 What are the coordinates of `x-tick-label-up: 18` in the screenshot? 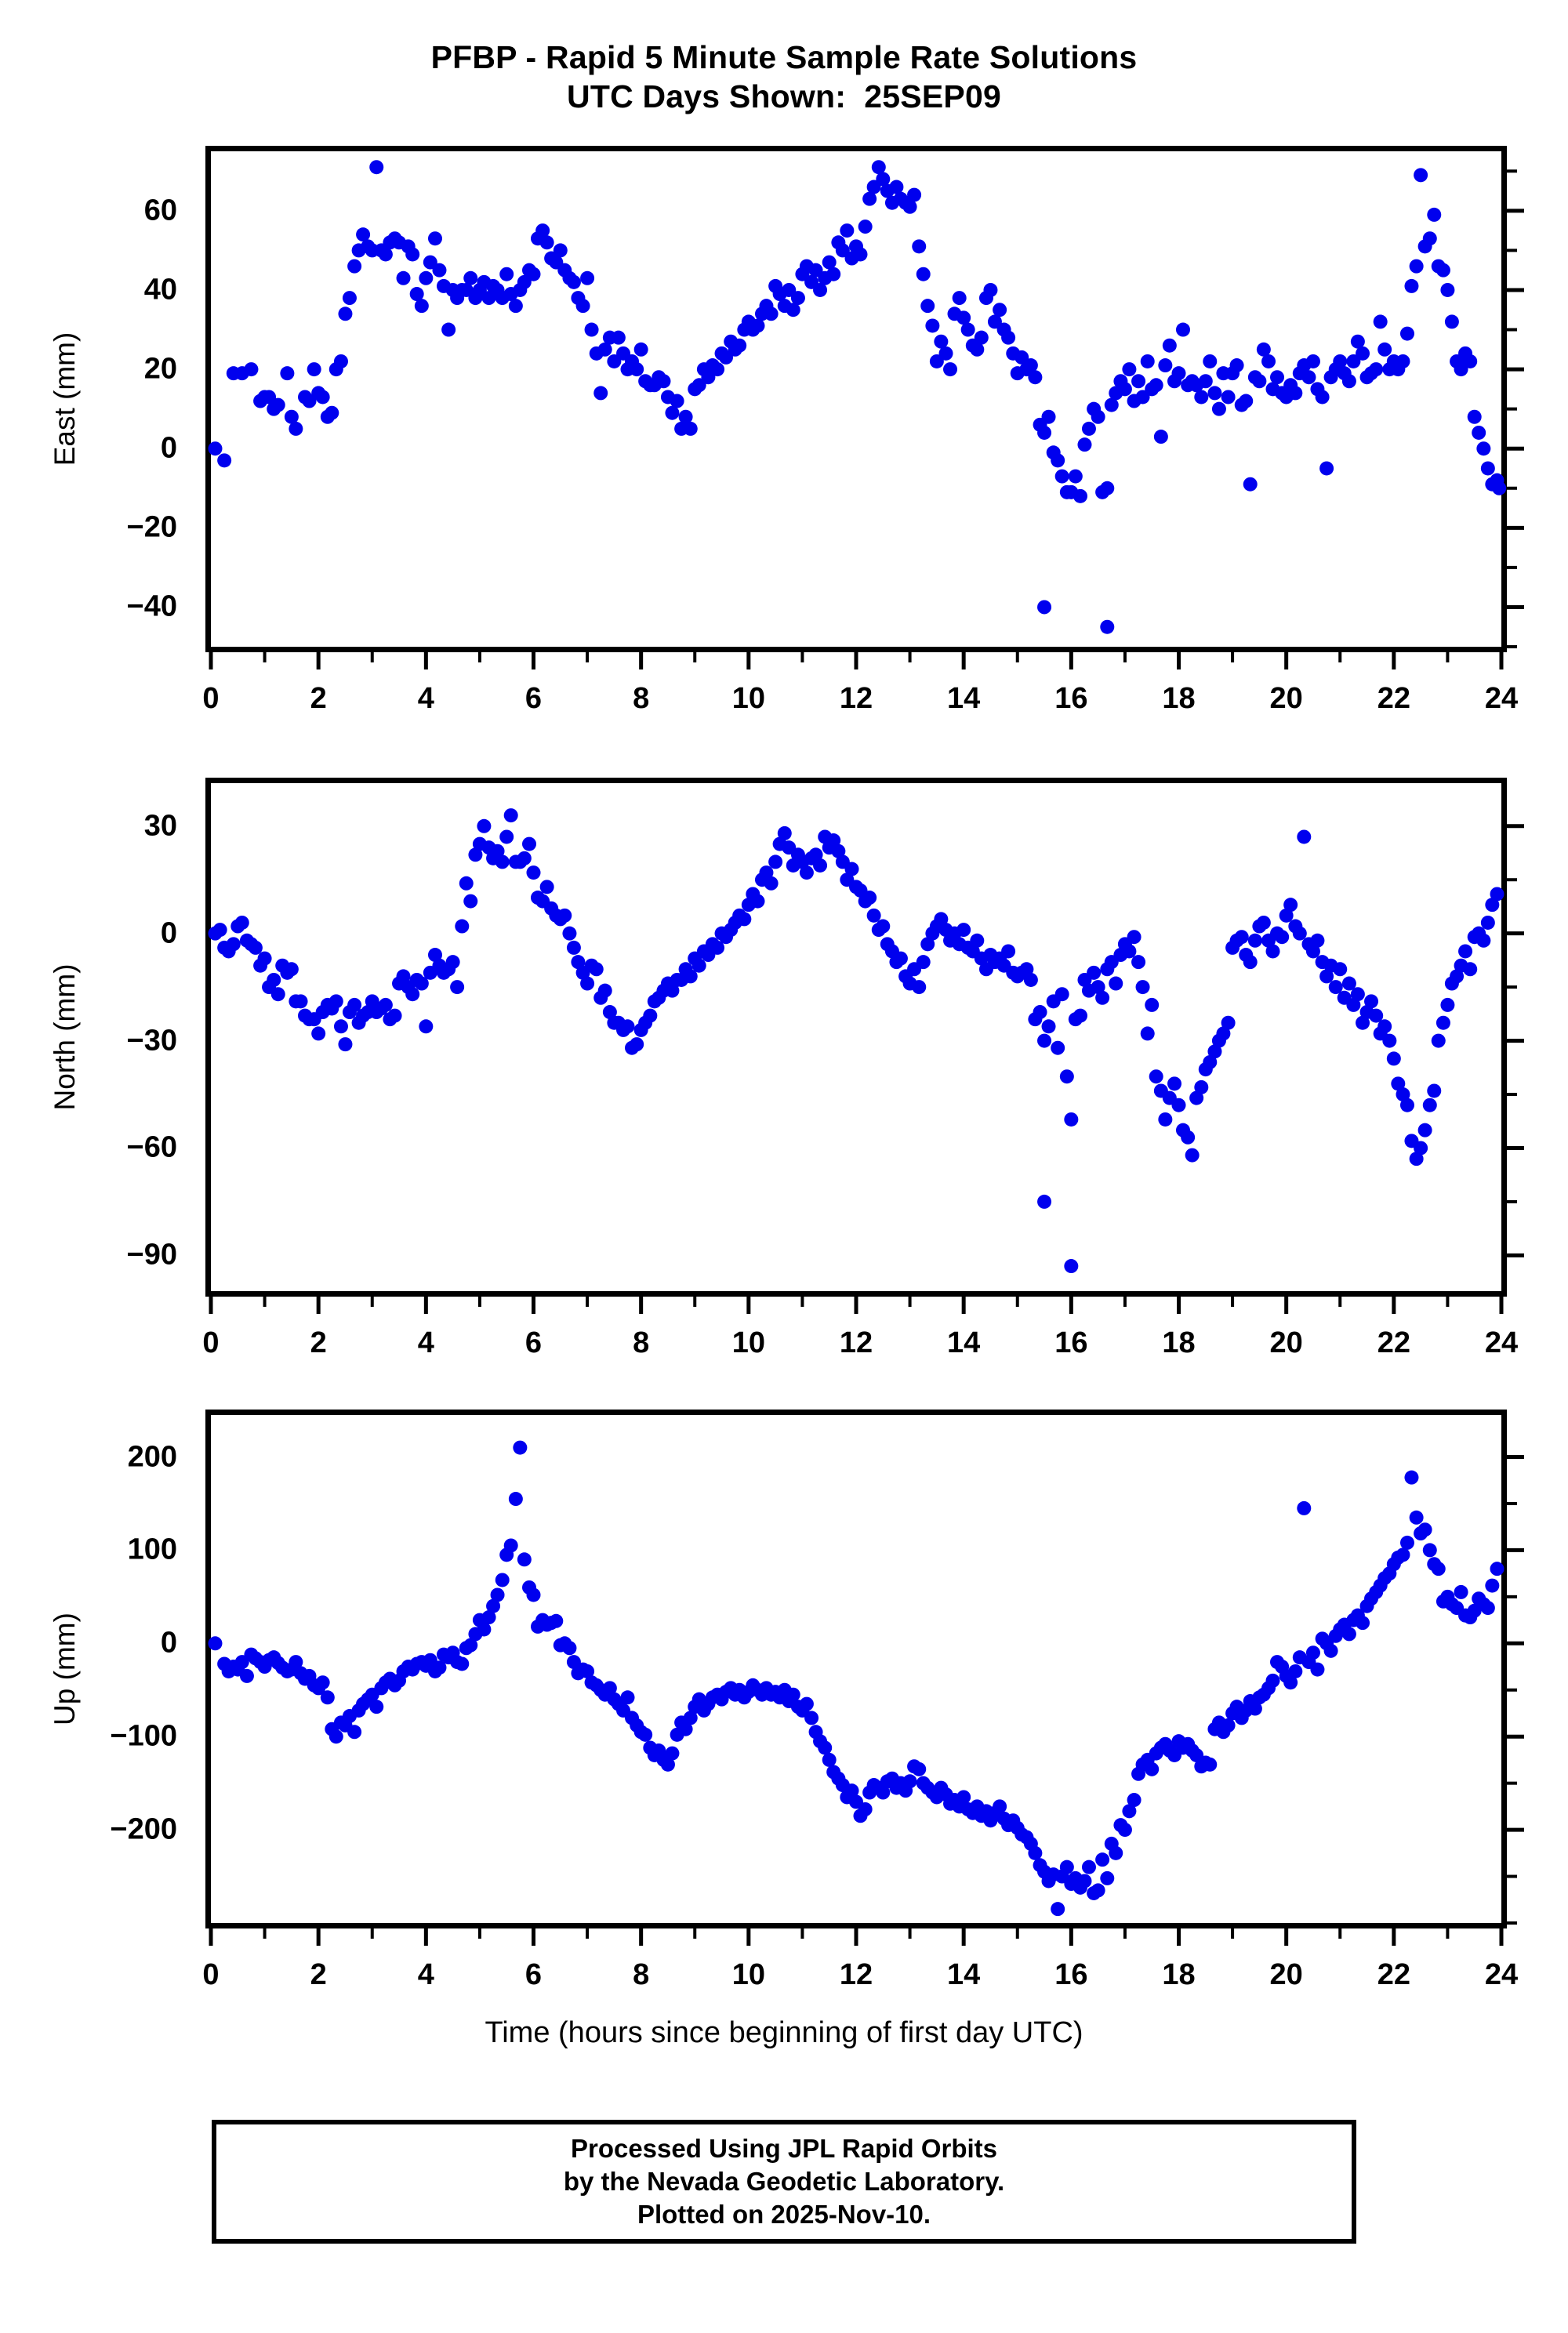 It's located at (1179, 1974).